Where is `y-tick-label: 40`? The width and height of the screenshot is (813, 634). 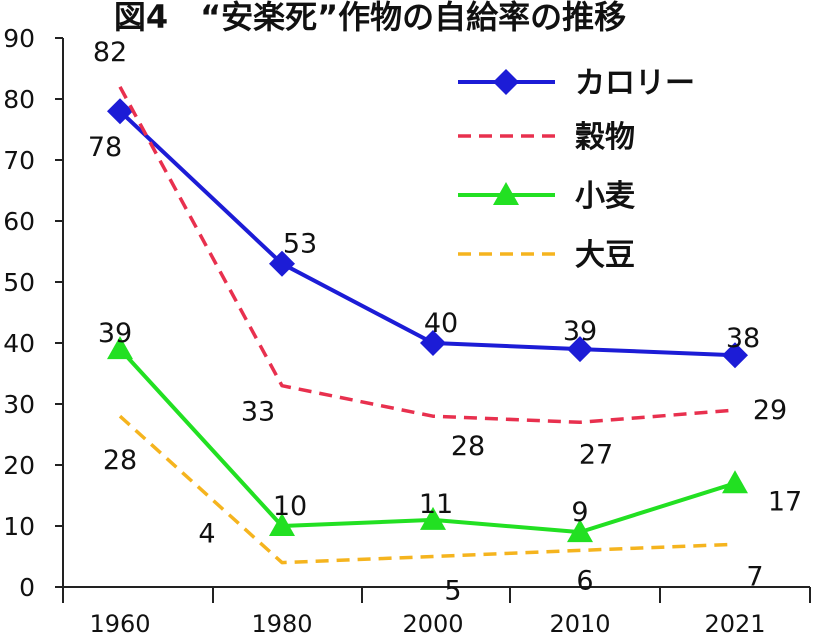 y-tick-label: 40 is located at coordinates (19, 343).